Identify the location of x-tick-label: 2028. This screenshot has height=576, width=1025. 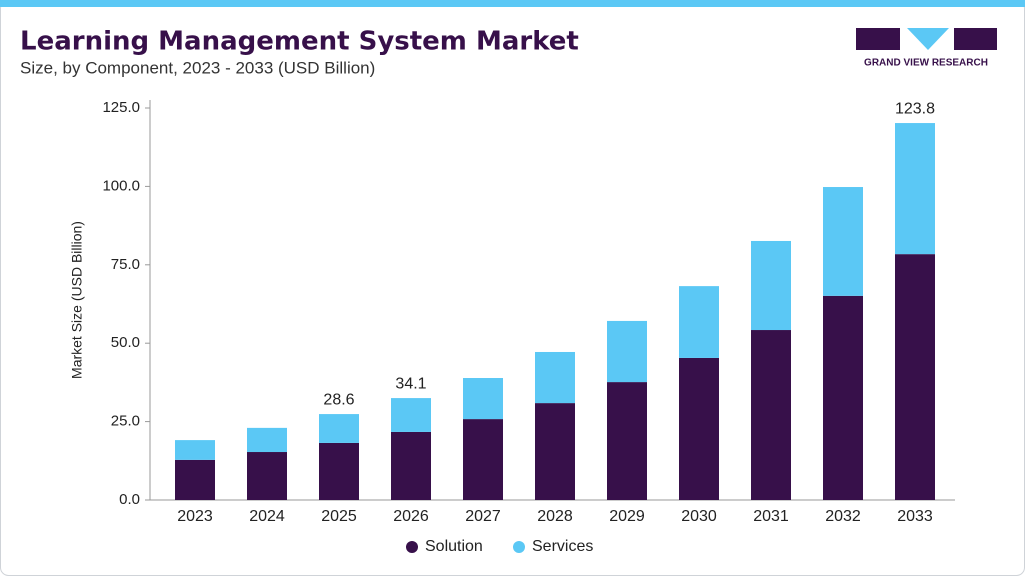
(555, 516).